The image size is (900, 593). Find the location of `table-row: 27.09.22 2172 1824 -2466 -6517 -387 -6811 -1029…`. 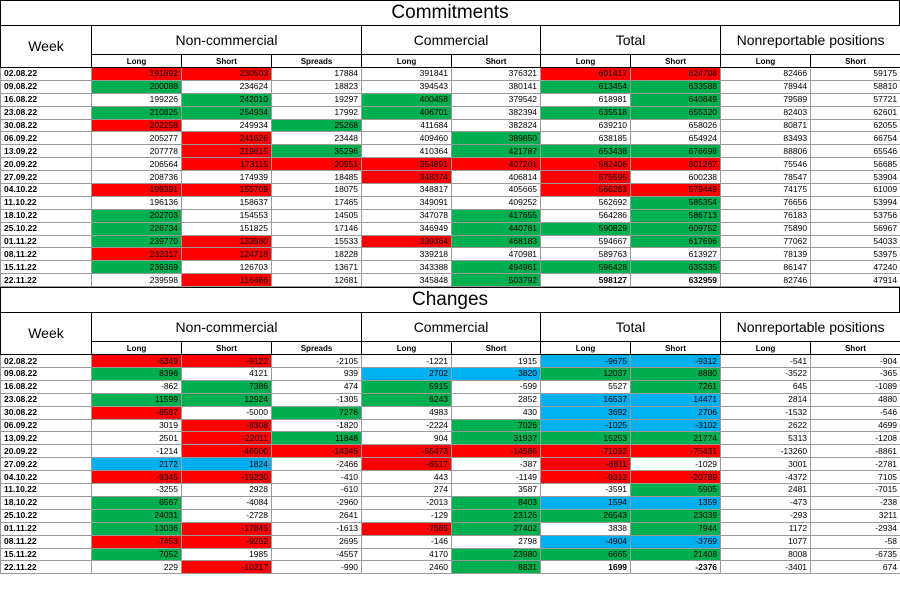

table-row: 27.09.22 2172 1824 -2466 -6517 -387 -6811 -1029… is located at coordinates (450, 464).